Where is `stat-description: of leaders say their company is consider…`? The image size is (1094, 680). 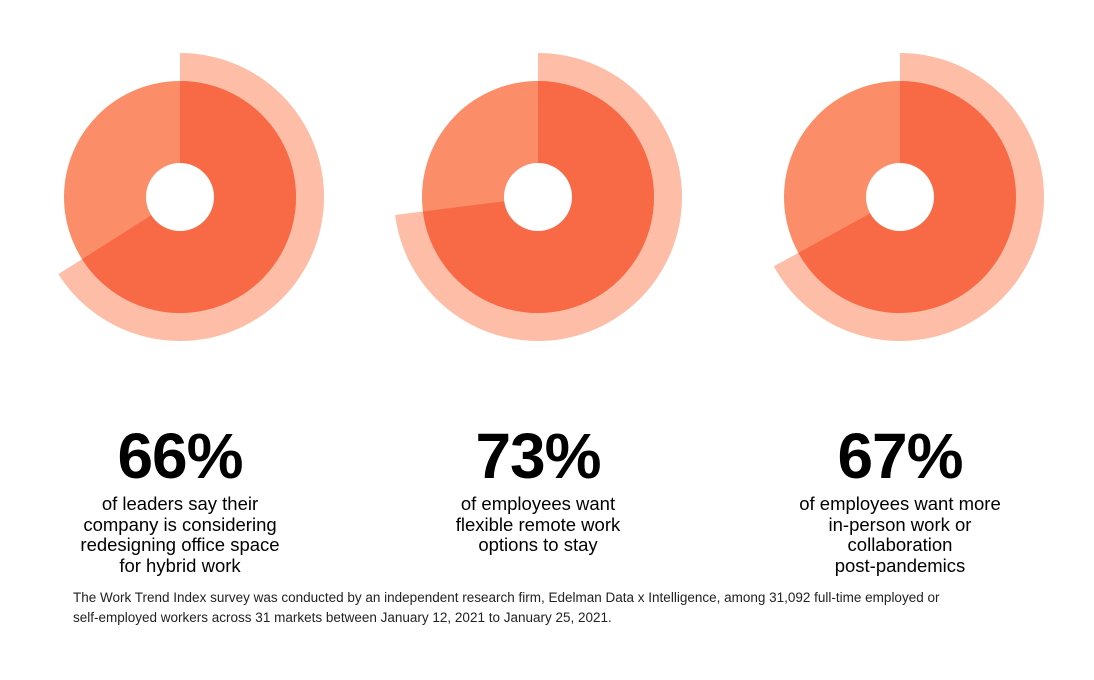 stat-description: of leaders say their company is consider… is located at coordinates (180, 534).